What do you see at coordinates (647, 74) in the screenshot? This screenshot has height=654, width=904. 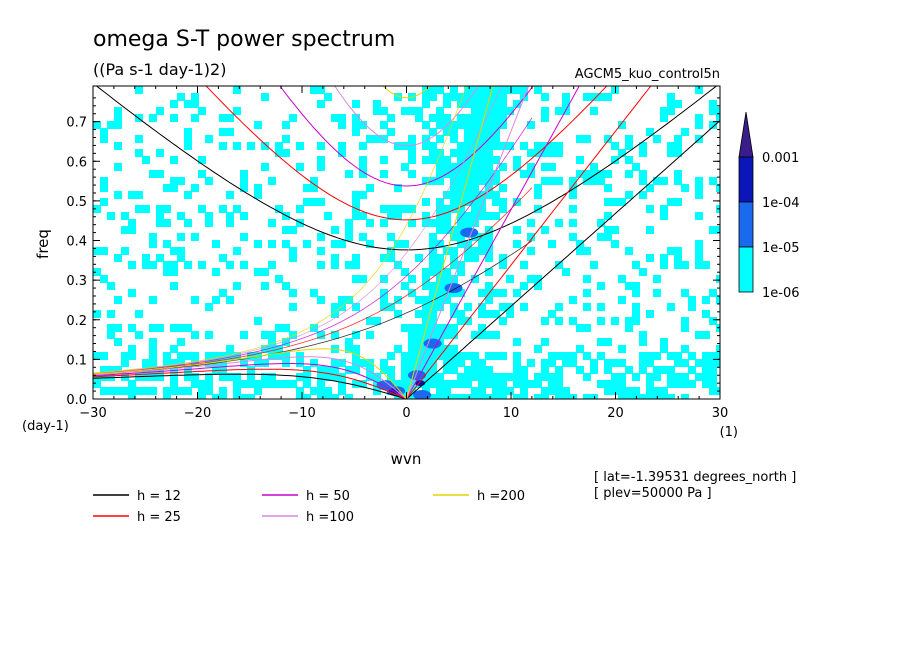 I see `run-label: AGCM5_kuo_control5n` at bounding box center [647, 74].